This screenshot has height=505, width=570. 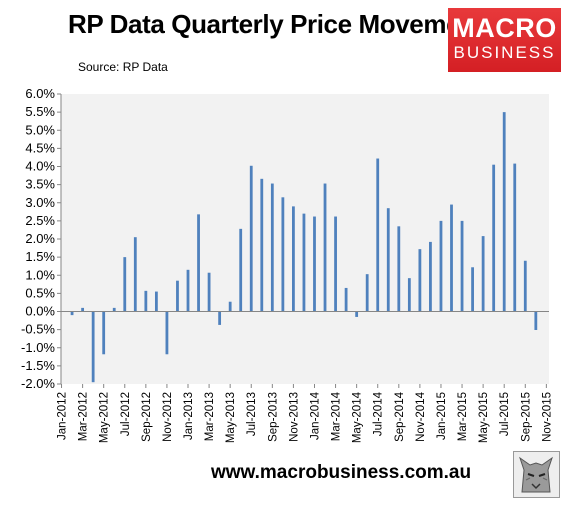 What do you see at coordinates (400, 416) in the screenshot?
I see `x-tick-label: Sep-2014` at bounding box center [400, 416].